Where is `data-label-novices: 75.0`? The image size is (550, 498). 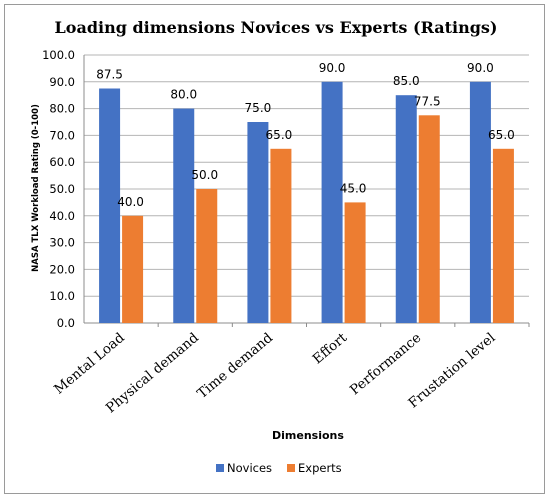 data-label-novices: 75.0 is located at coordinates (258, 108).